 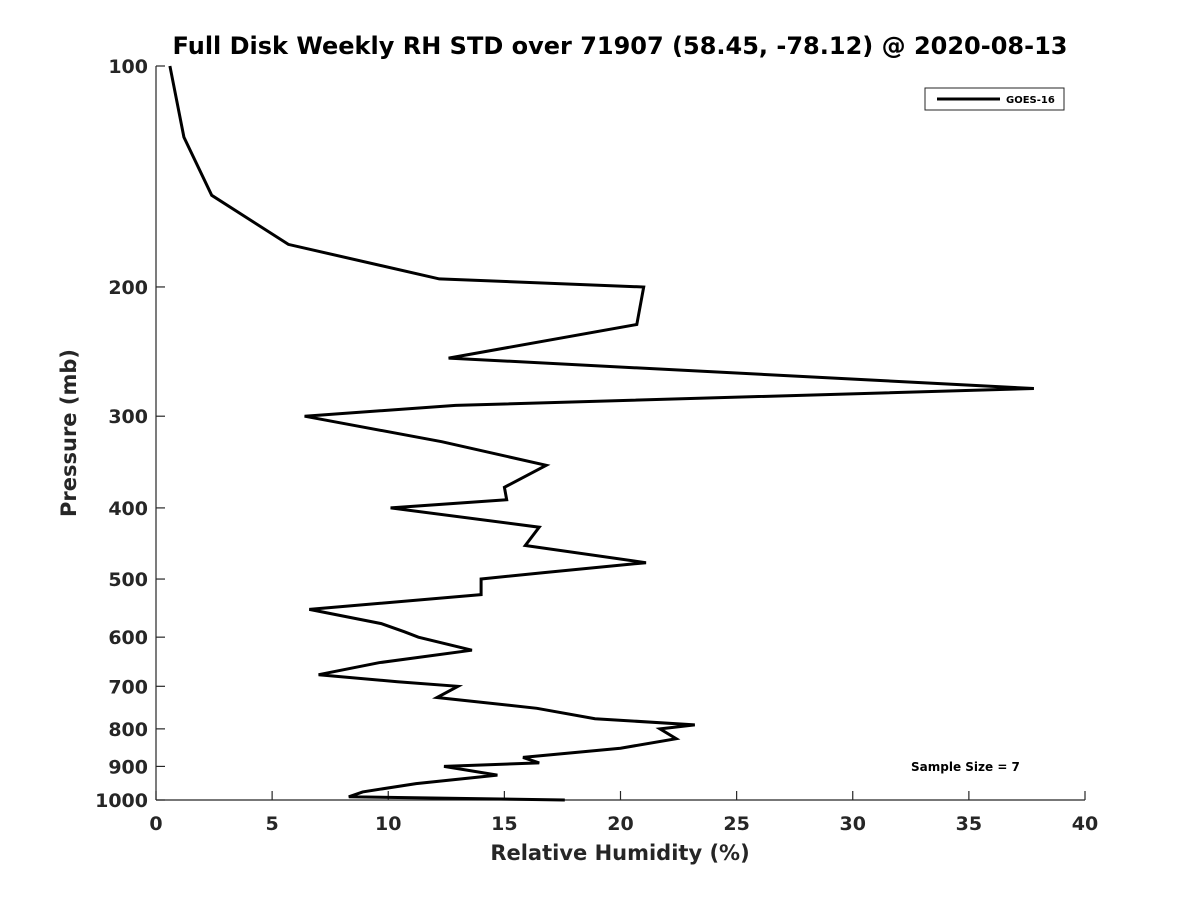 I want to click on y-tick-label: 1000, so click(x=121, y=801).